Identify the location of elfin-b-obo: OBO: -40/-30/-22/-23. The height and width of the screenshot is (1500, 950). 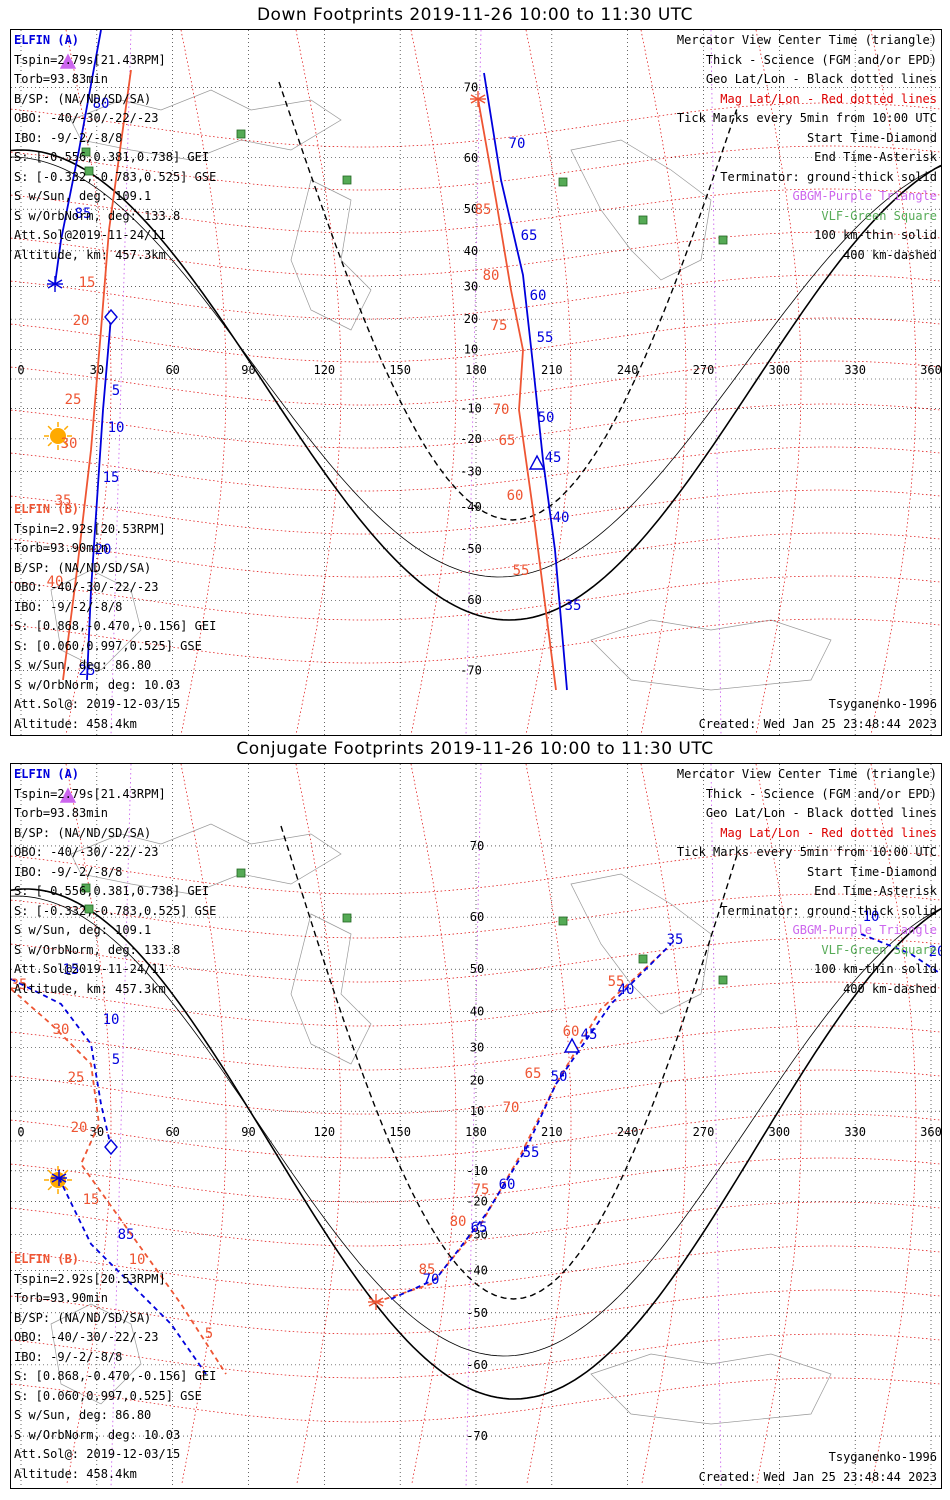
(86, 587).